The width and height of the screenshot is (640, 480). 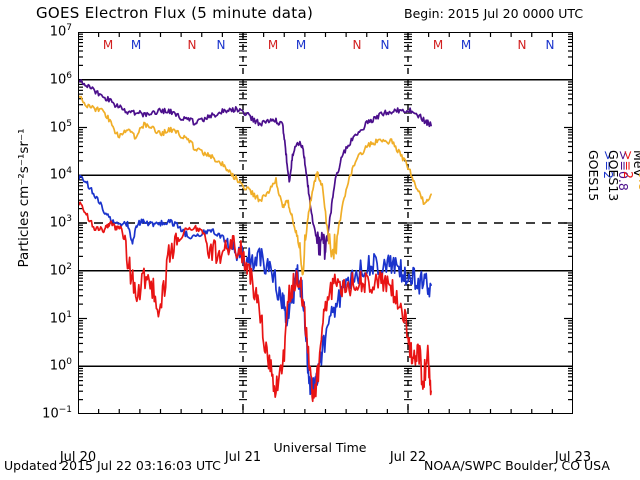 What do you see at coordinates (243, 457) in the screenshot?
I see `x-tick-label: Jul 21` at bounding box center [243, 457].